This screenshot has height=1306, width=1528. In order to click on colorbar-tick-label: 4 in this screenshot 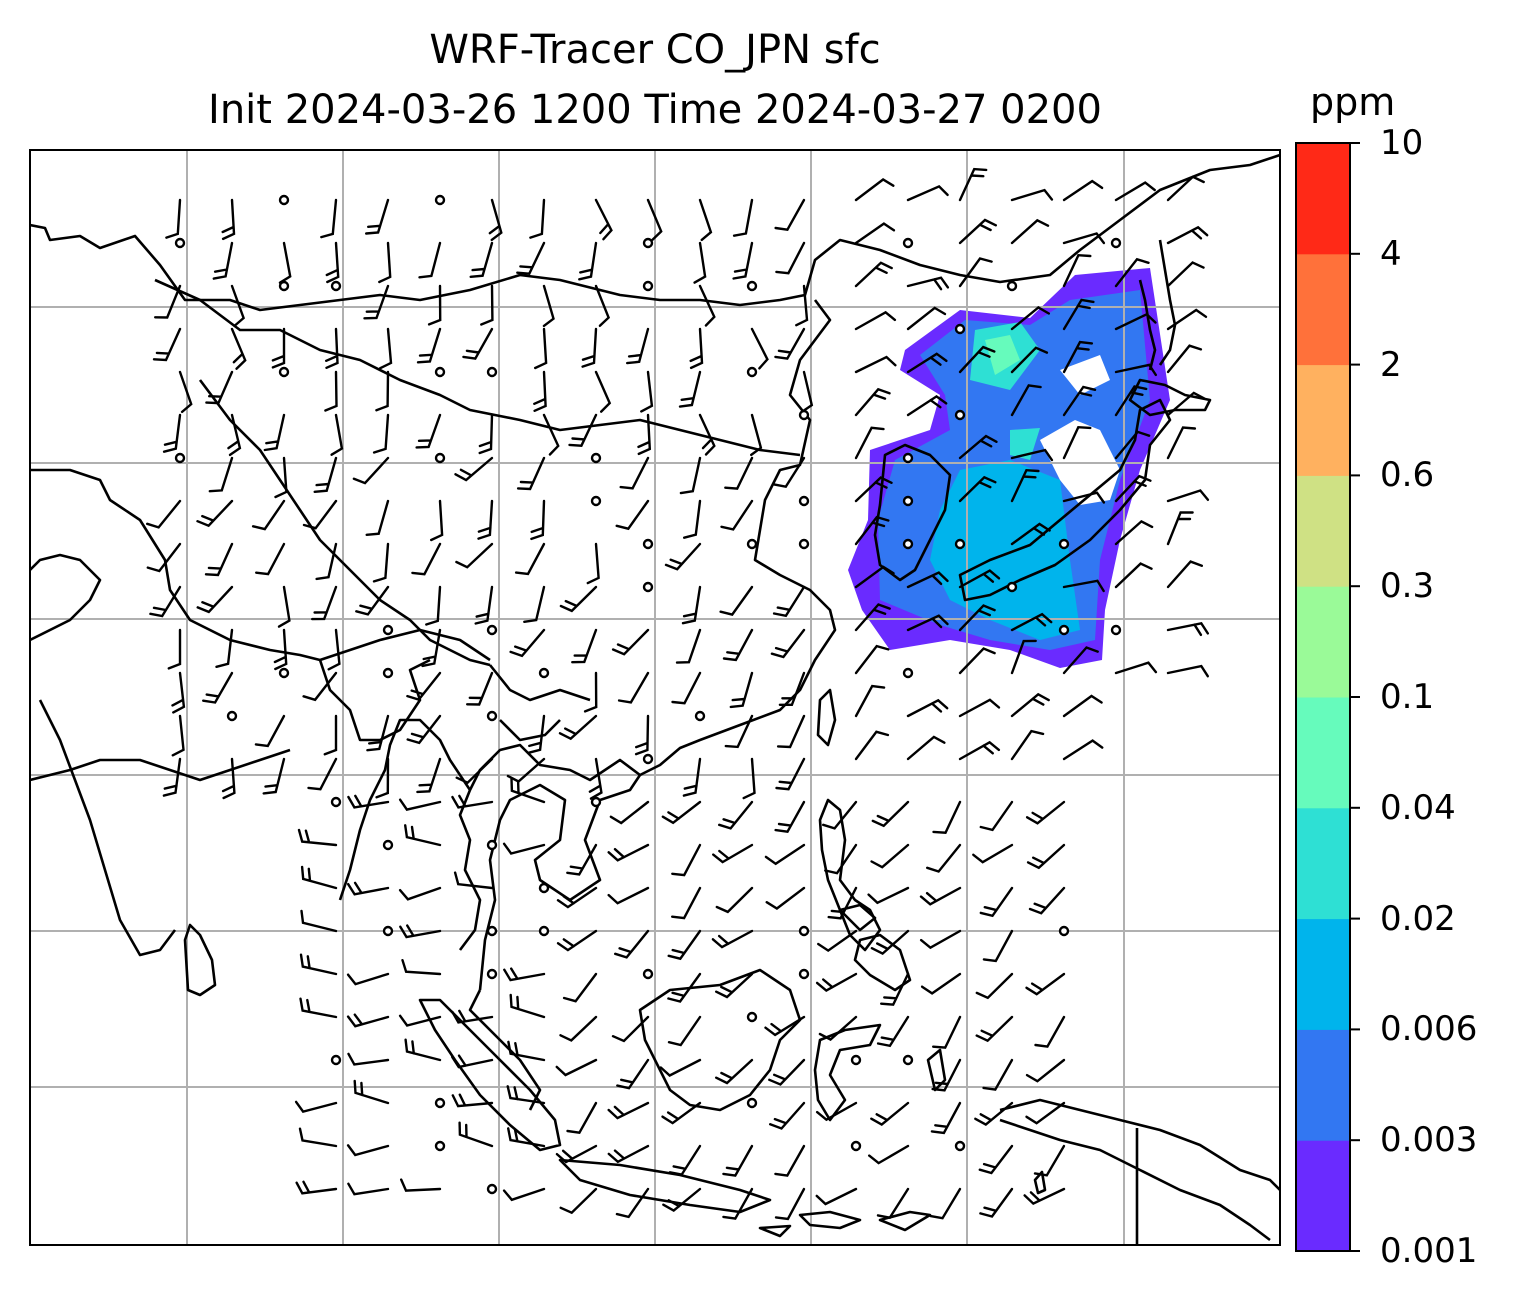, I will do `click(1391, 253)`.